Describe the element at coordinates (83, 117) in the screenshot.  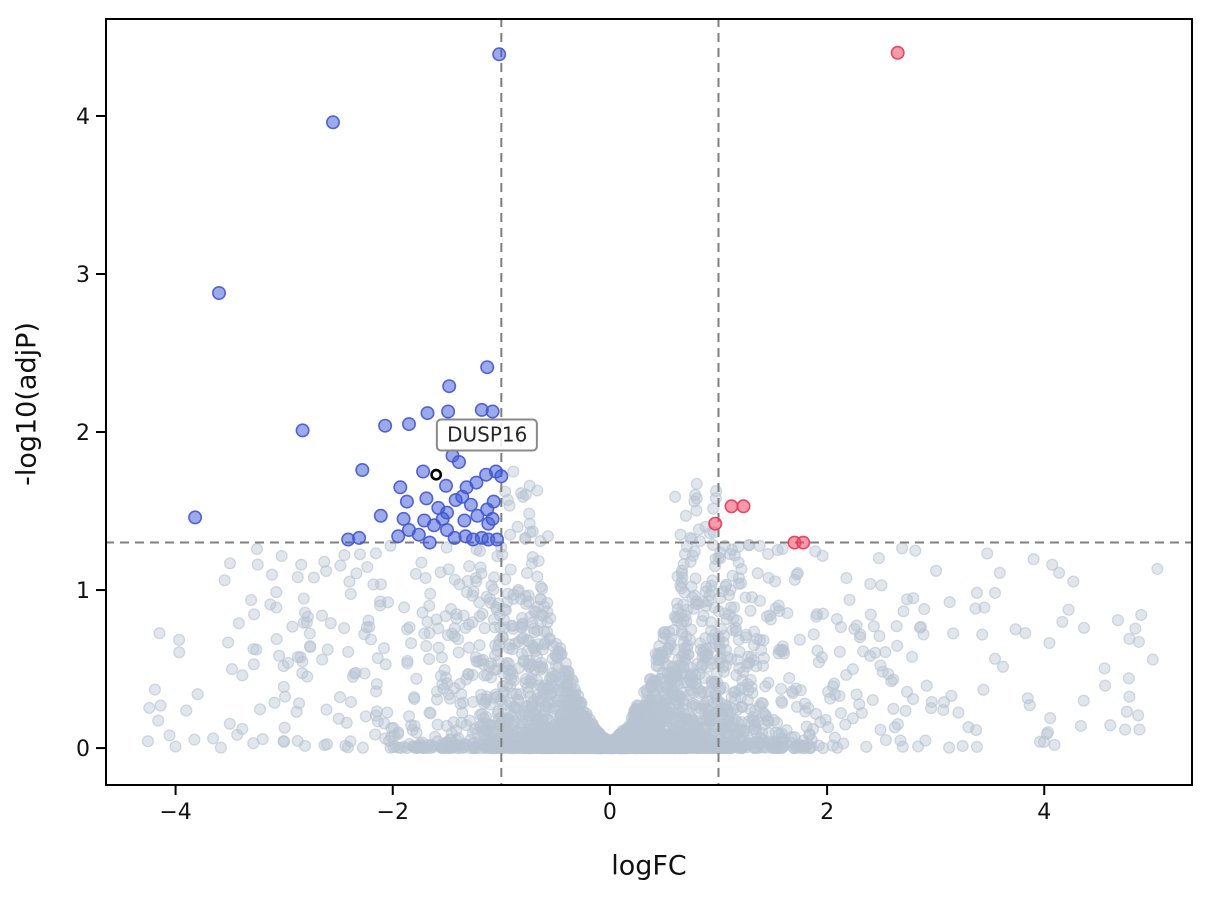
I see `y-tick-label: 4` at that location.